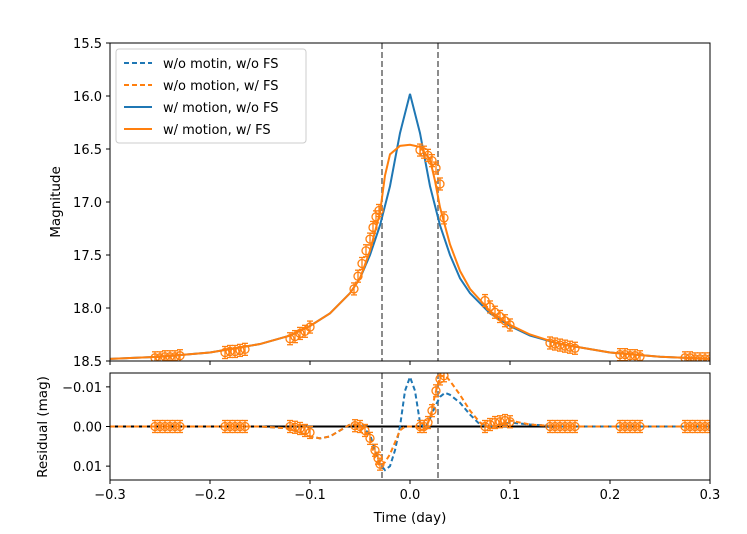 The width and height of the screenshot is (747, 534). I want to click on top-y-tick-label-5: 18.0, so click(87, 309).